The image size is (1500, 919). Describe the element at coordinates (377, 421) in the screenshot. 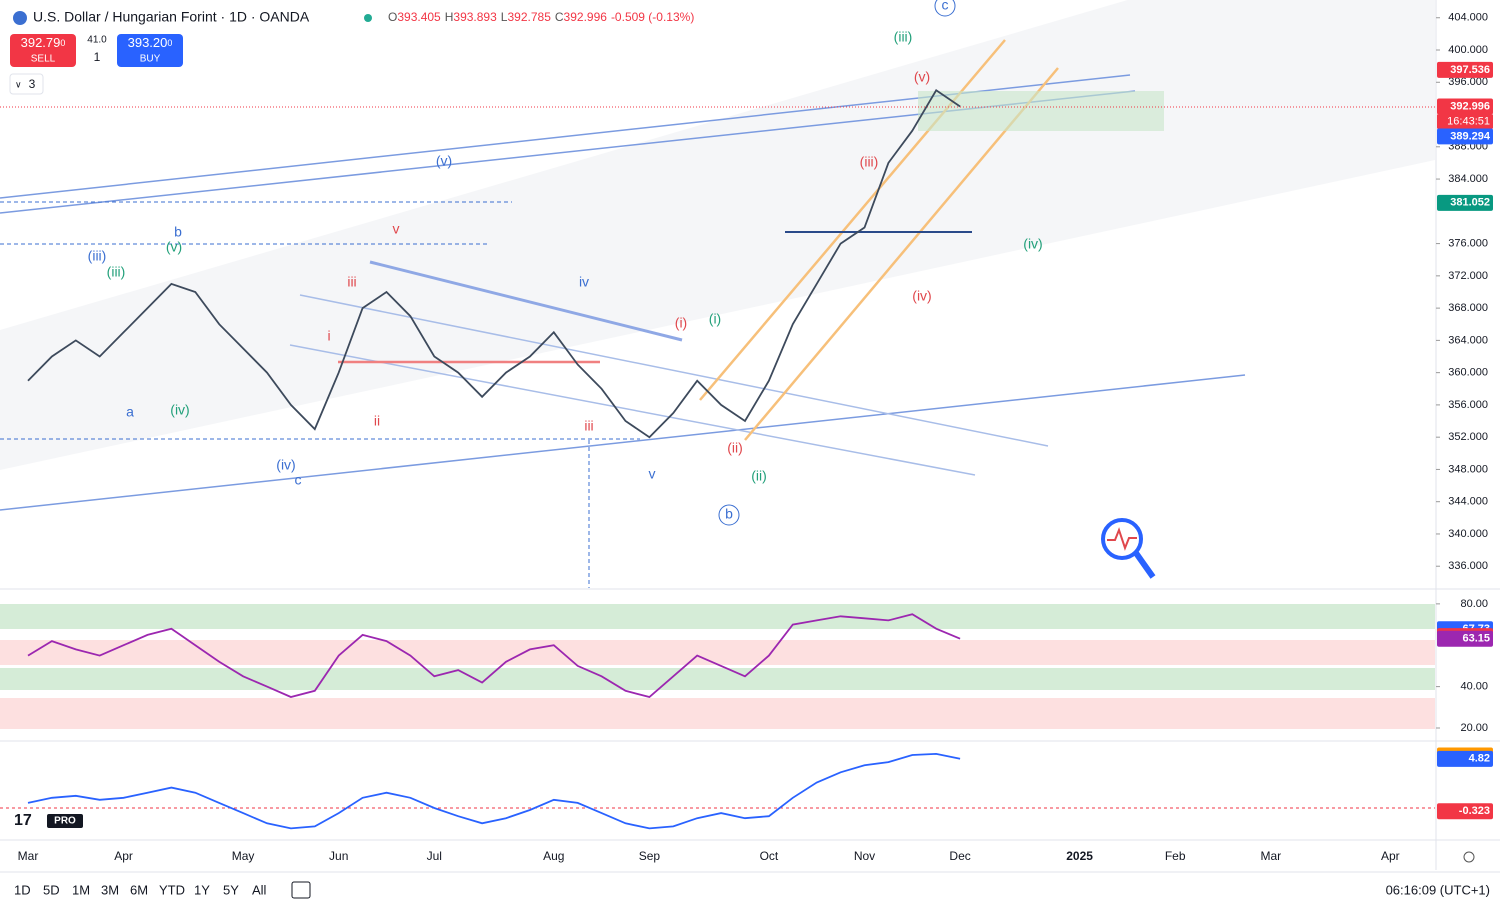

I see `wave-label: ii` at that location.